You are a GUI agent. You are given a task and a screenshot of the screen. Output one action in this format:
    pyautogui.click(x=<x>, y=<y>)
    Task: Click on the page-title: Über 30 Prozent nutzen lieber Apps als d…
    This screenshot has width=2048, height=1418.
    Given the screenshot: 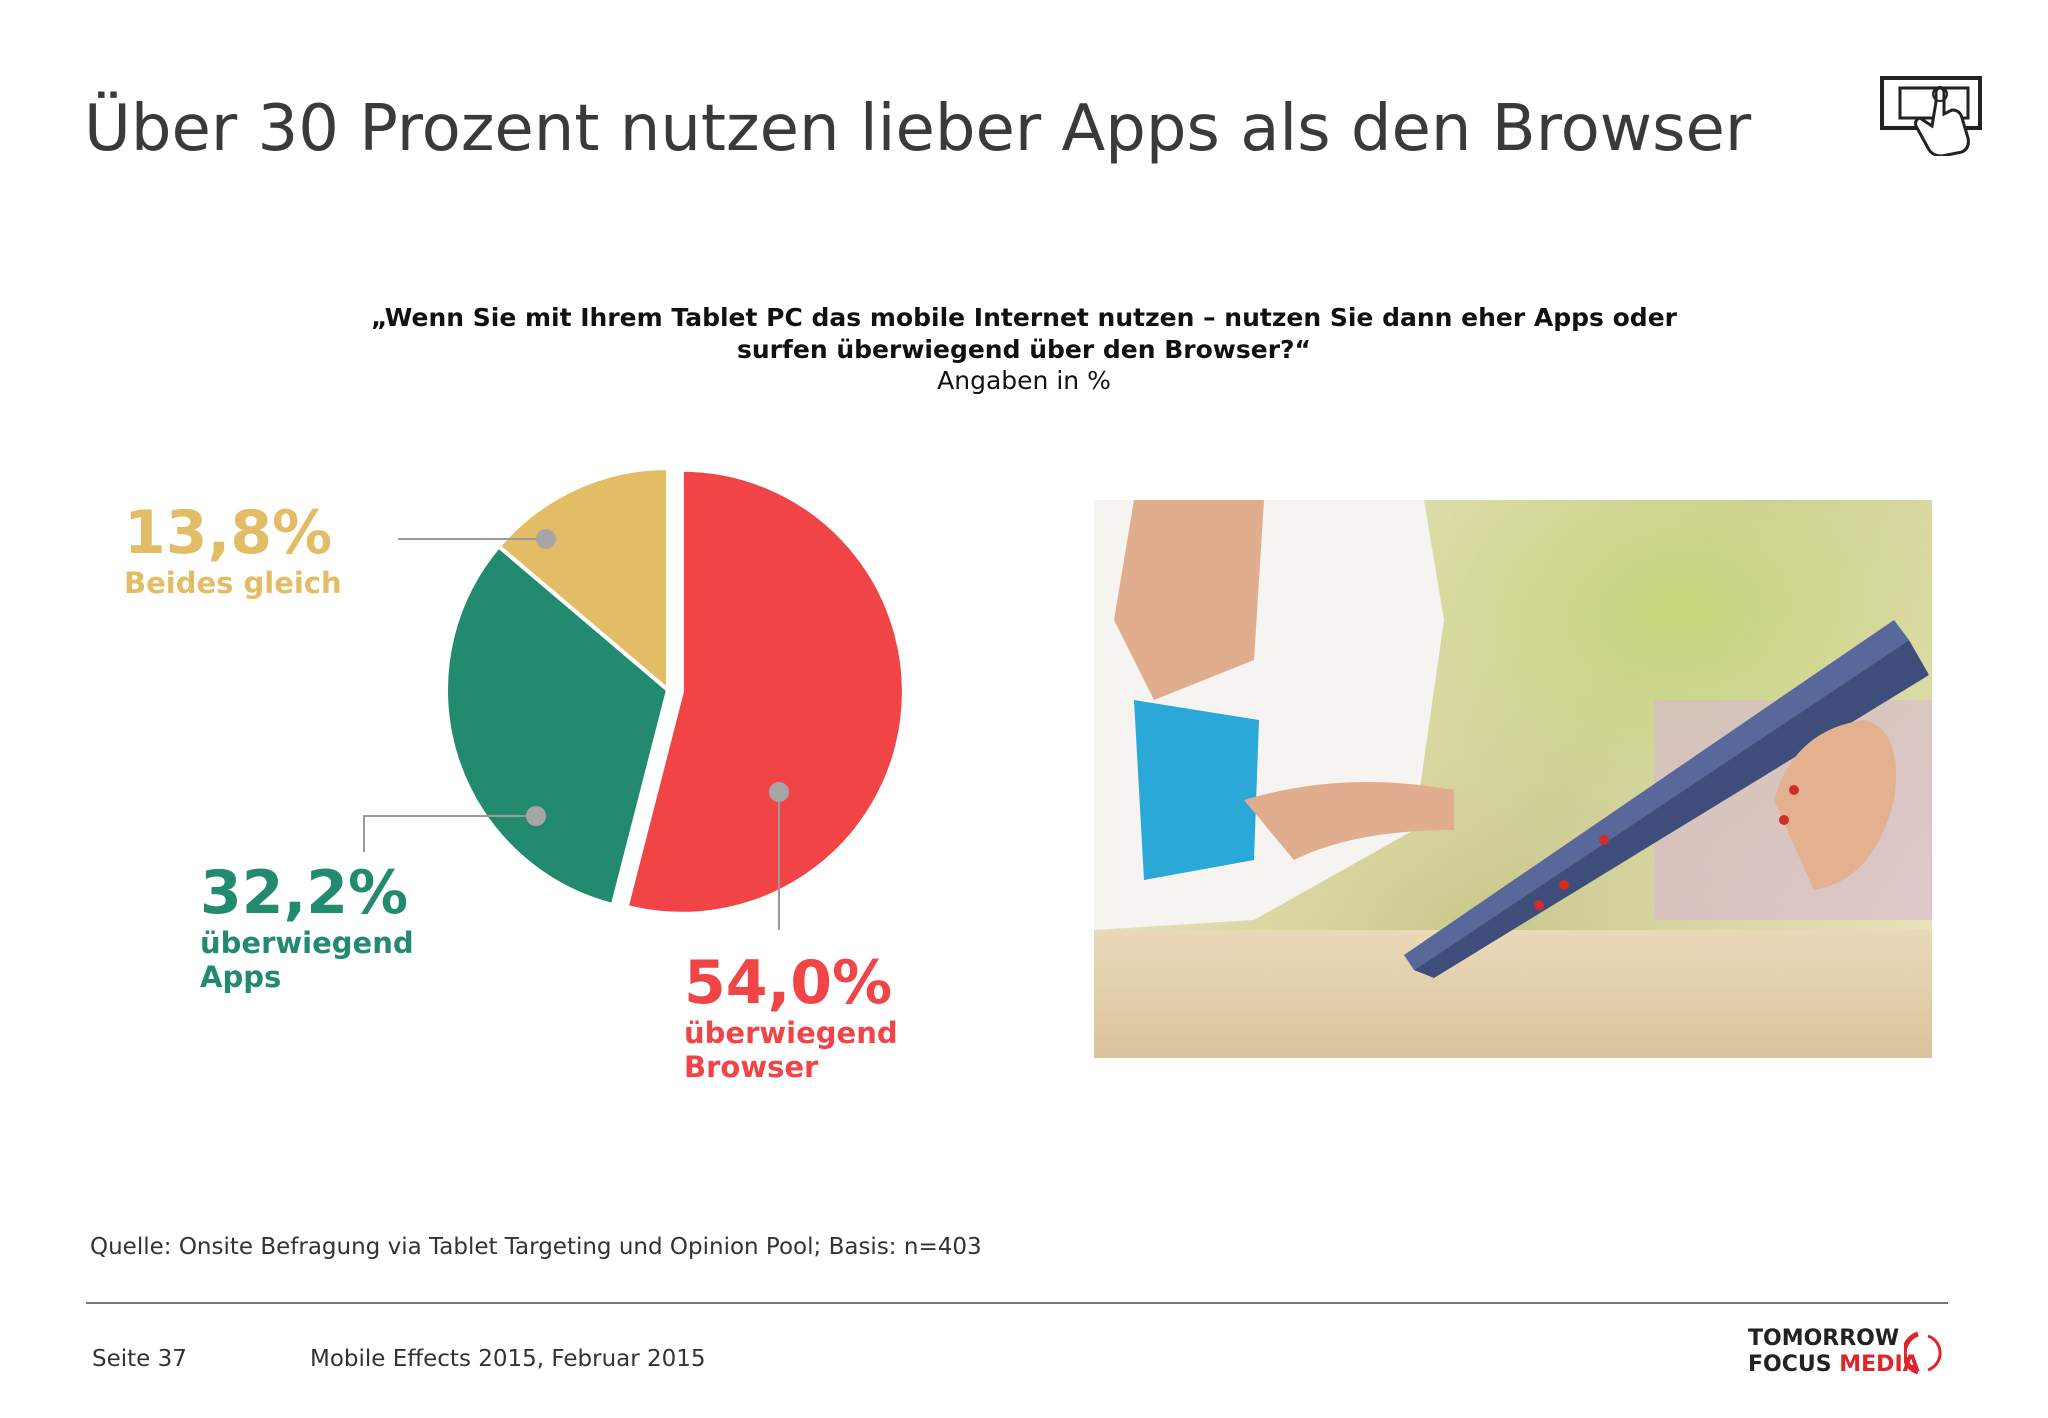 What is the action you would take?
    pyautogui.click(x=918, y=129)
    